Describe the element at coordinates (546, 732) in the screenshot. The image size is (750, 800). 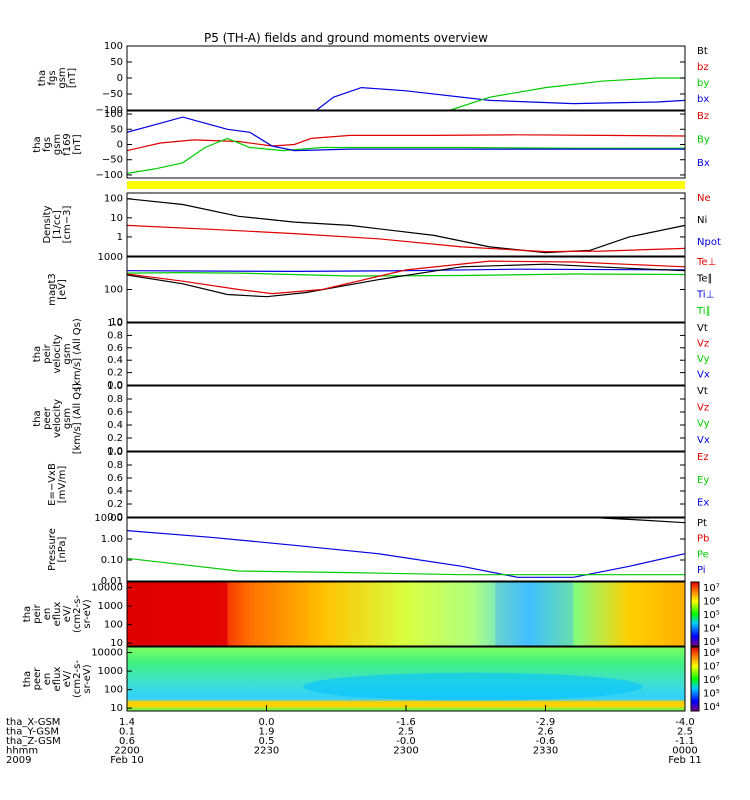
I see `x-row-value: 2.6` at that location.